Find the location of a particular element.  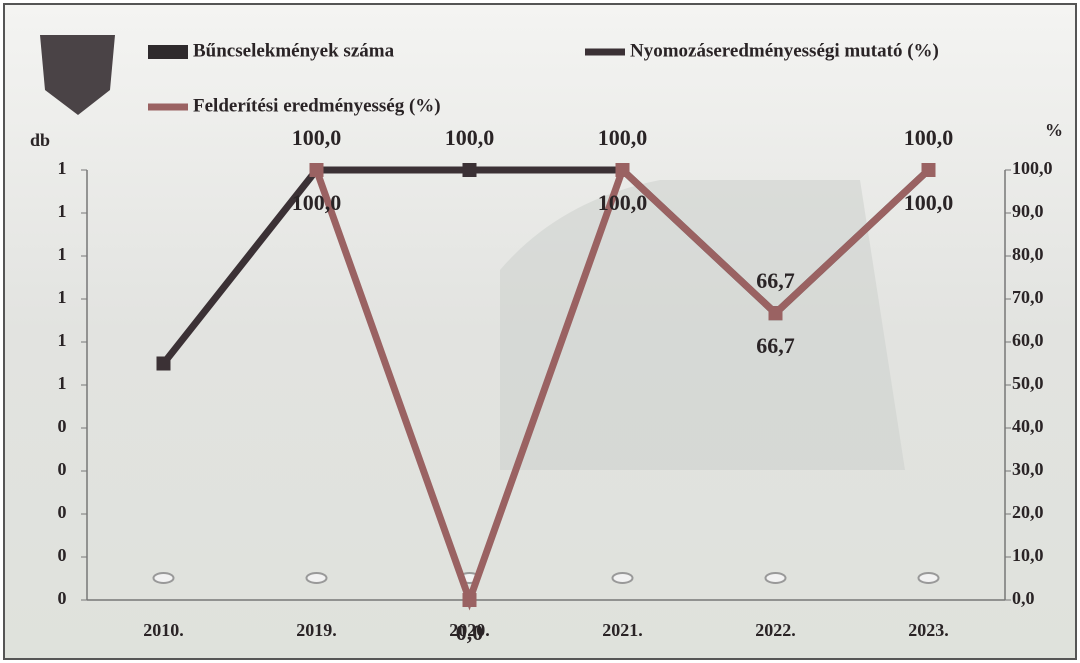

y2-axis-label: % is located at coordinates (1054, 130).